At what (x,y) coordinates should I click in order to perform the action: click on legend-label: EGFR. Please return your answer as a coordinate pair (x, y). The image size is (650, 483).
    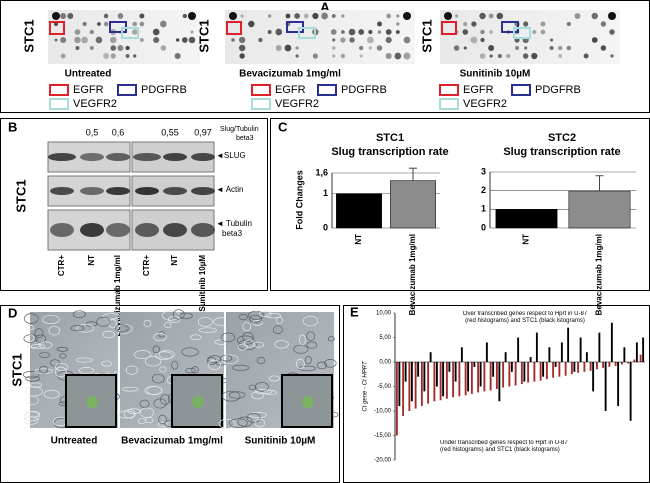
    Looking at the image, I should click on (88, 90).